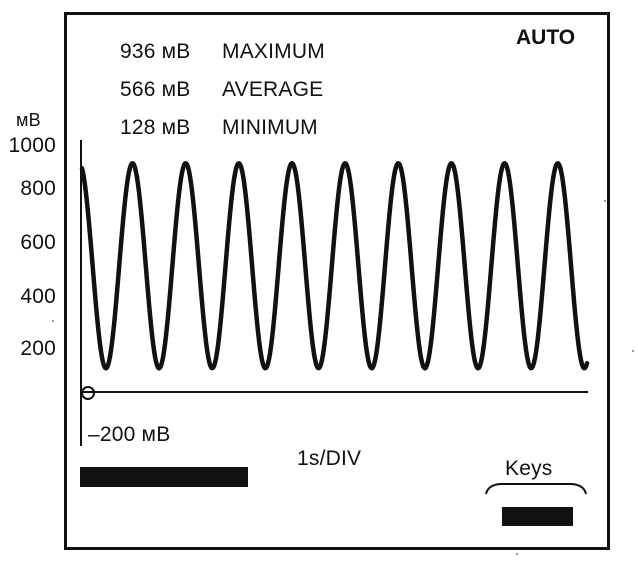 This screenshot has height=567, width=638. I want to click on y-tick-200: 200, so click(38, 348).